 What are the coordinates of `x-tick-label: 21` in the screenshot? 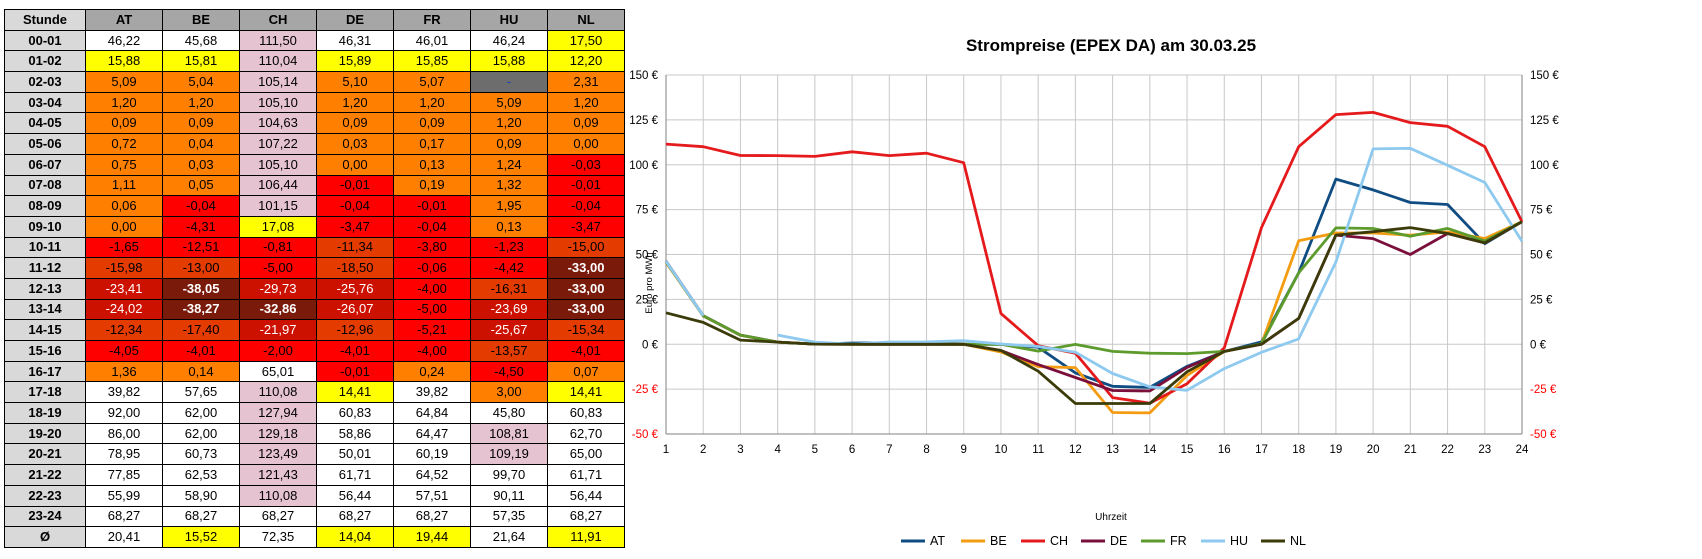 It's located at (1410, 450).